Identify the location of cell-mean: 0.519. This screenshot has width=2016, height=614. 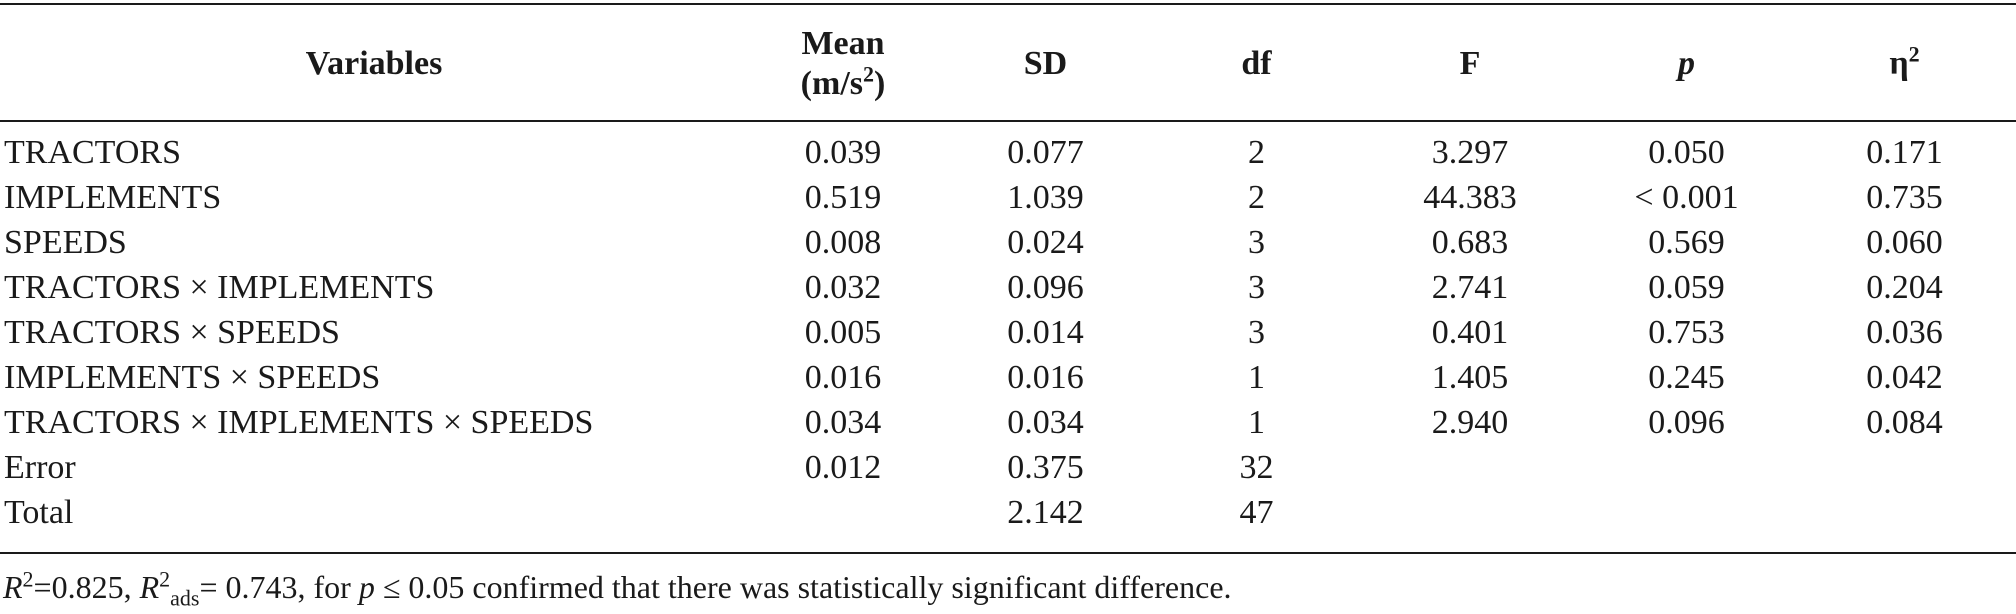
(843, 197).